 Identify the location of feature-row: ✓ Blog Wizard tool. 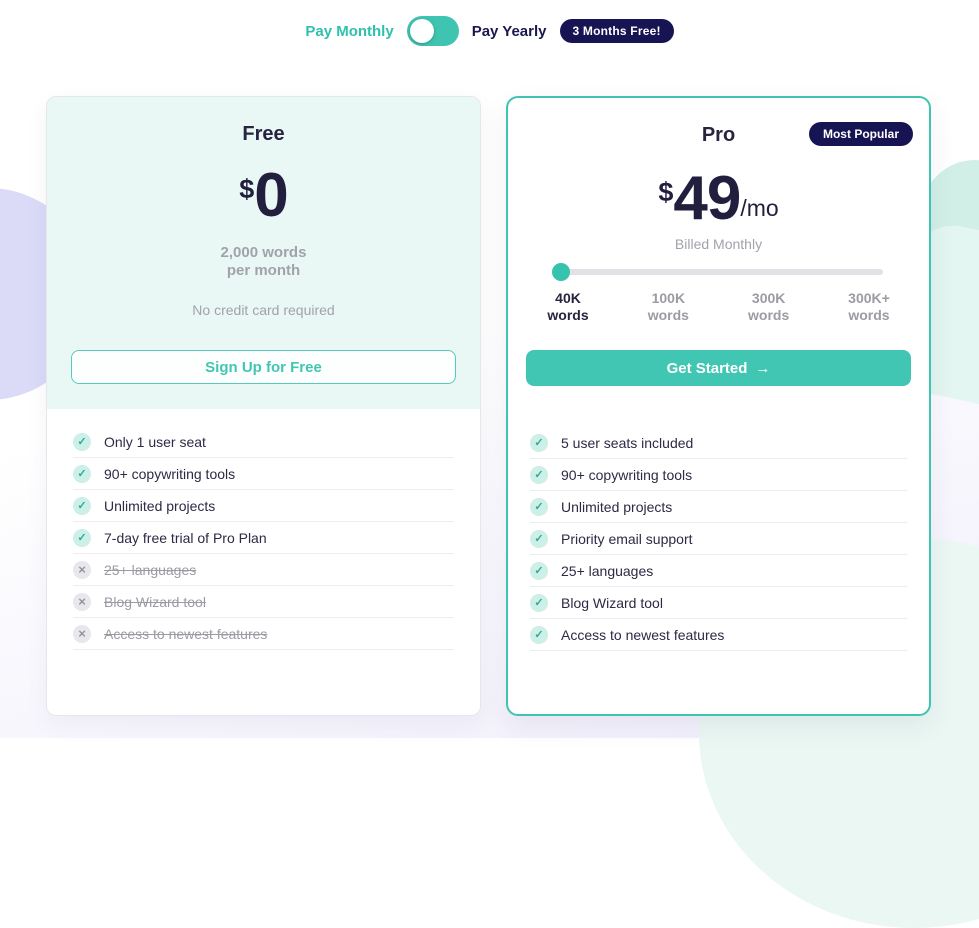
(718, 603).